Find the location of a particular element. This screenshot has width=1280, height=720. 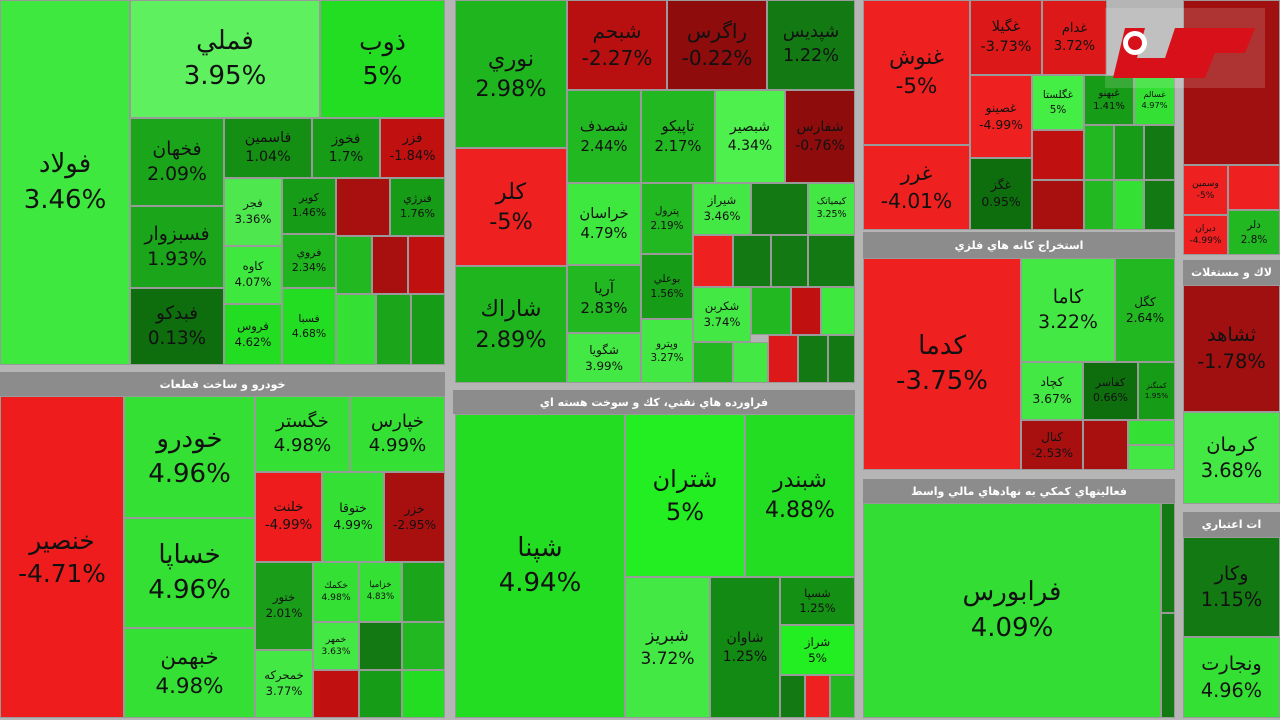

stock-tile: وسمين -5% is located at coordinates (1205, 190).